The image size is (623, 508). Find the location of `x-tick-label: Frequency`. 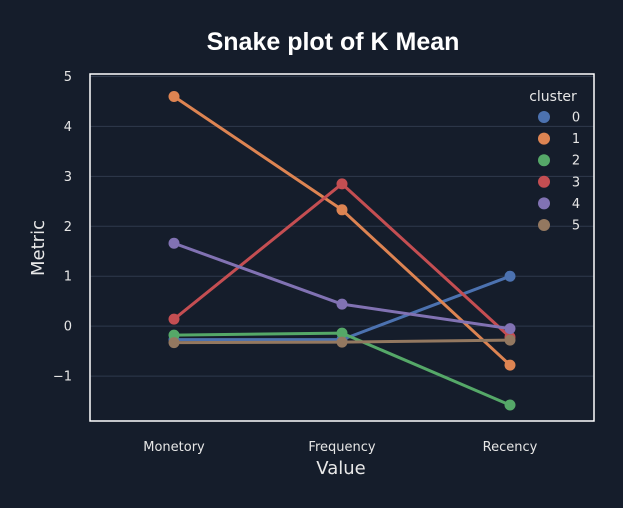

x-tick-label: Frequency is located at coordinates (341, 447).